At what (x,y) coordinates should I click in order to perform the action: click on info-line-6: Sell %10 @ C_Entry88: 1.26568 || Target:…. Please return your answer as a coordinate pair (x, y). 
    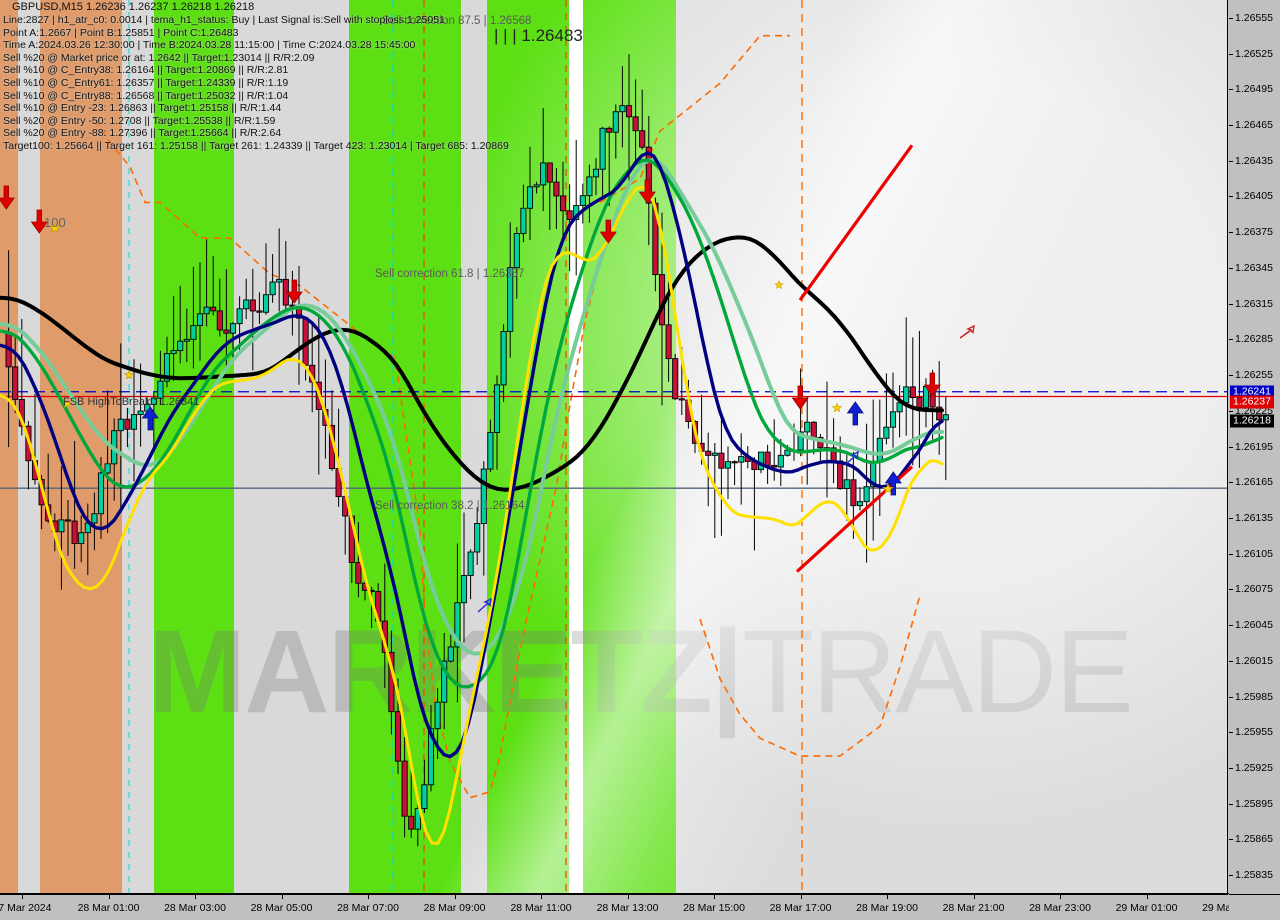
    Looking at the image, I should click on (146, 95).